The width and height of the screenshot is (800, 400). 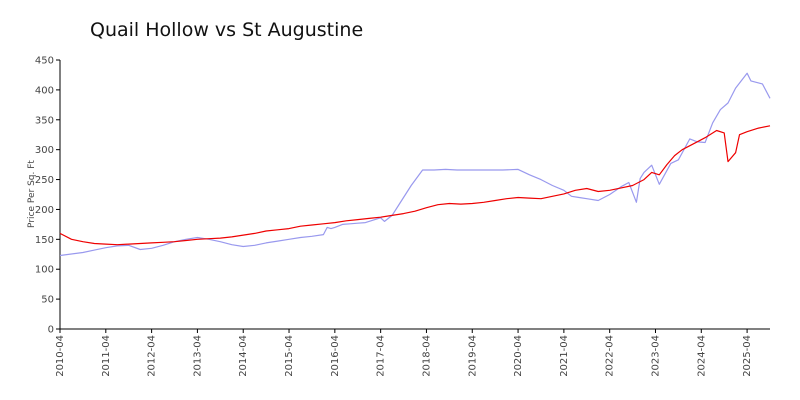 I want to click on x-tick-label: 2011-04, so click(x=106, y=356).